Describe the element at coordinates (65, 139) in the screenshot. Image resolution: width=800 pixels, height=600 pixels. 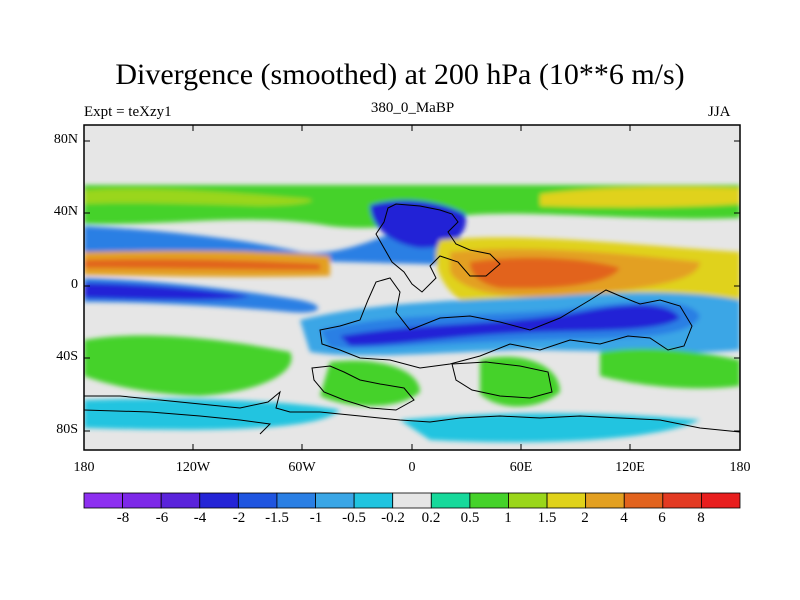
I see `lat-label-80n: 80N` at that location.